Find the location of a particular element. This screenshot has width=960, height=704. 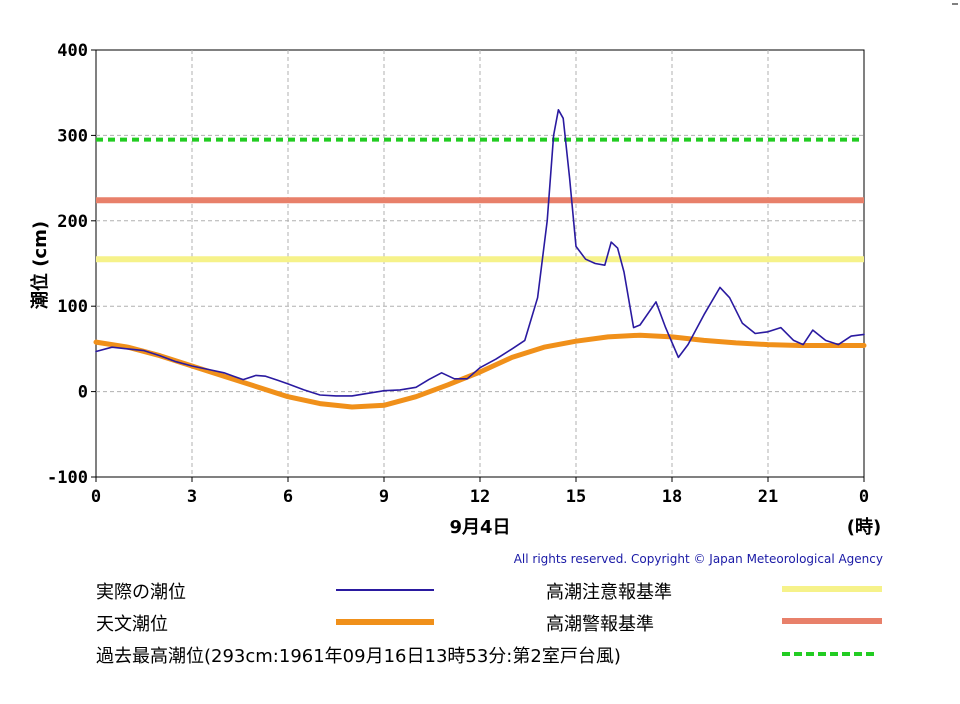

x-tick-labels: 0 3 6 9 12 15 18 21 0 is located at coordinates (480, 492).